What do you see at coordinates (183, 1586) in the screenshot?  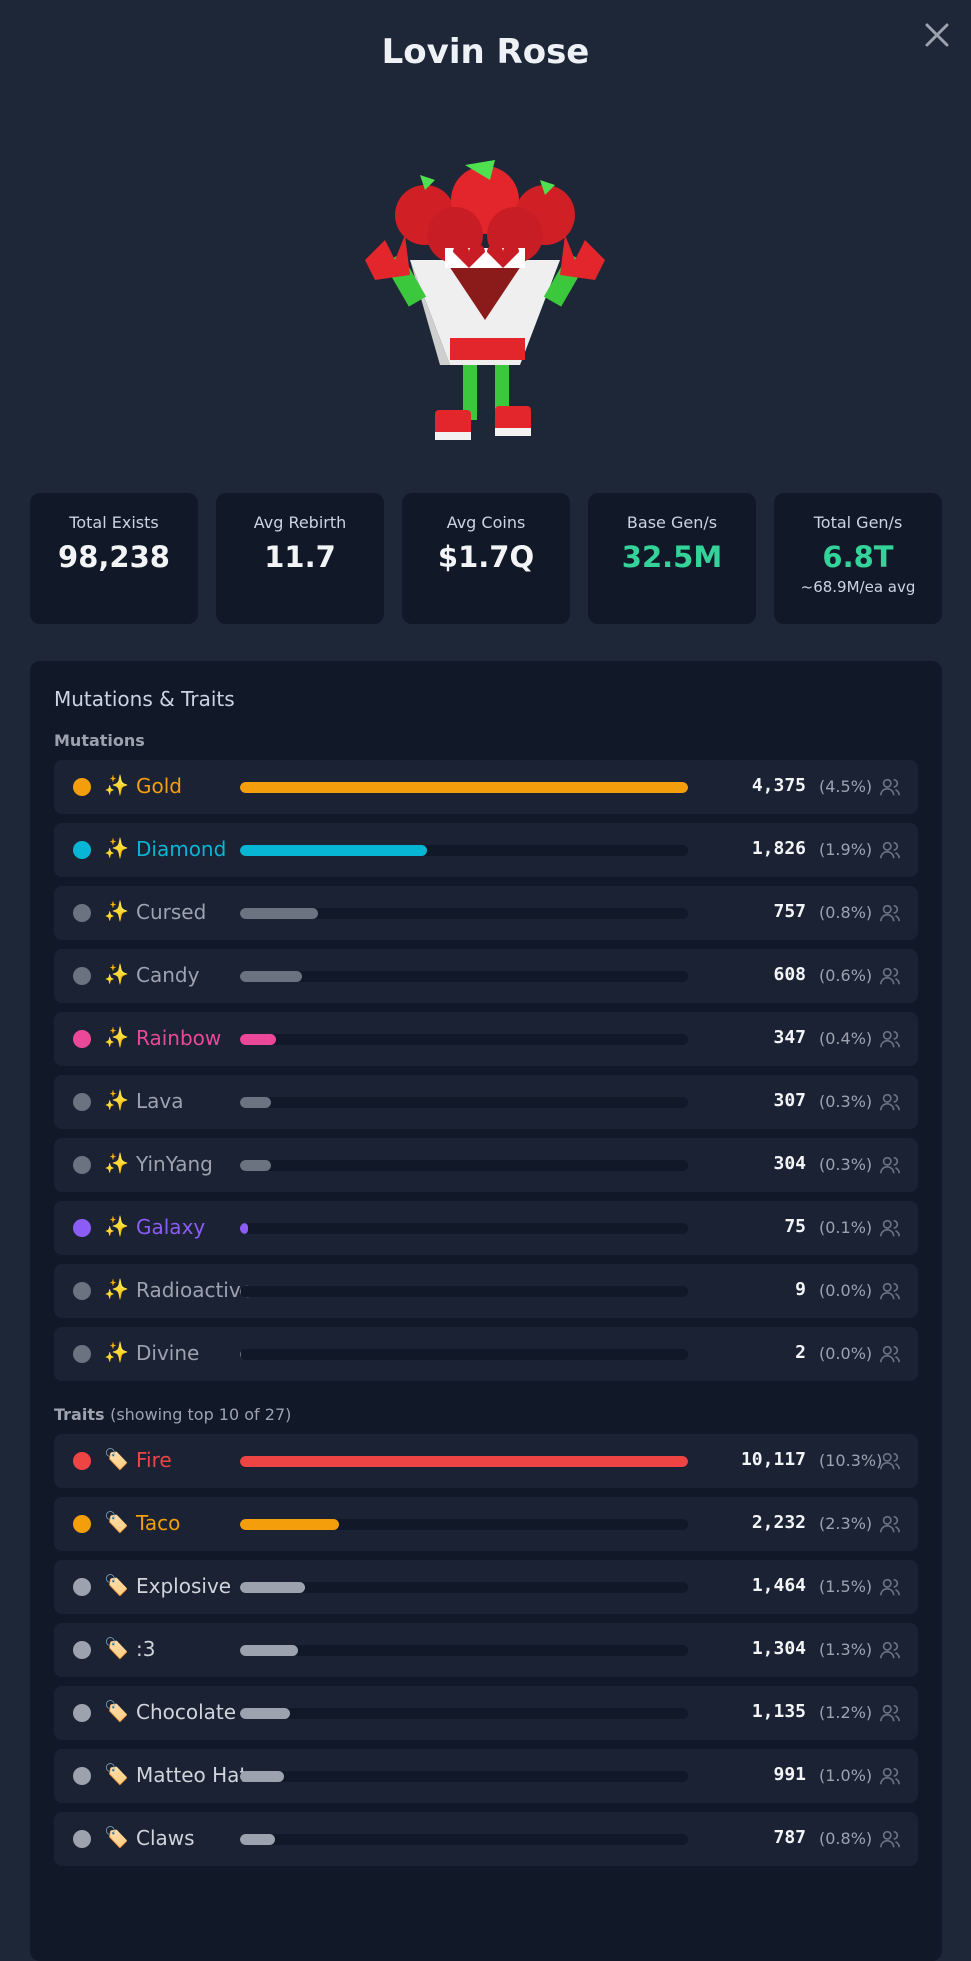 I see `row-name: Explosive` at bounding box center [183, 1586].